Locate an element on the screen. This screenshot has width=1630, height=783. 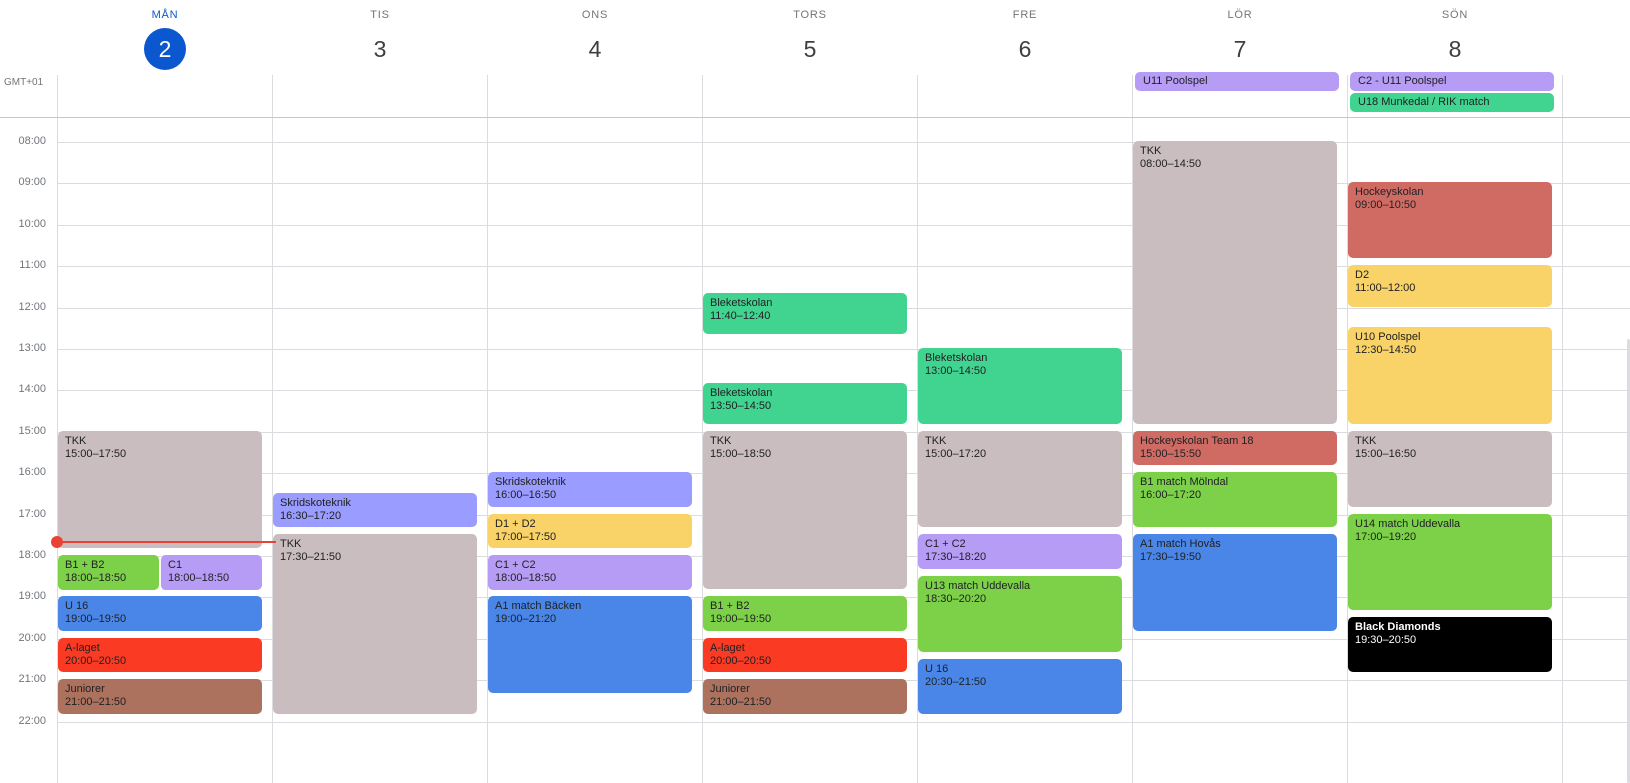
event-time: 20:00–20:50 is located at coordinates (96, 660).